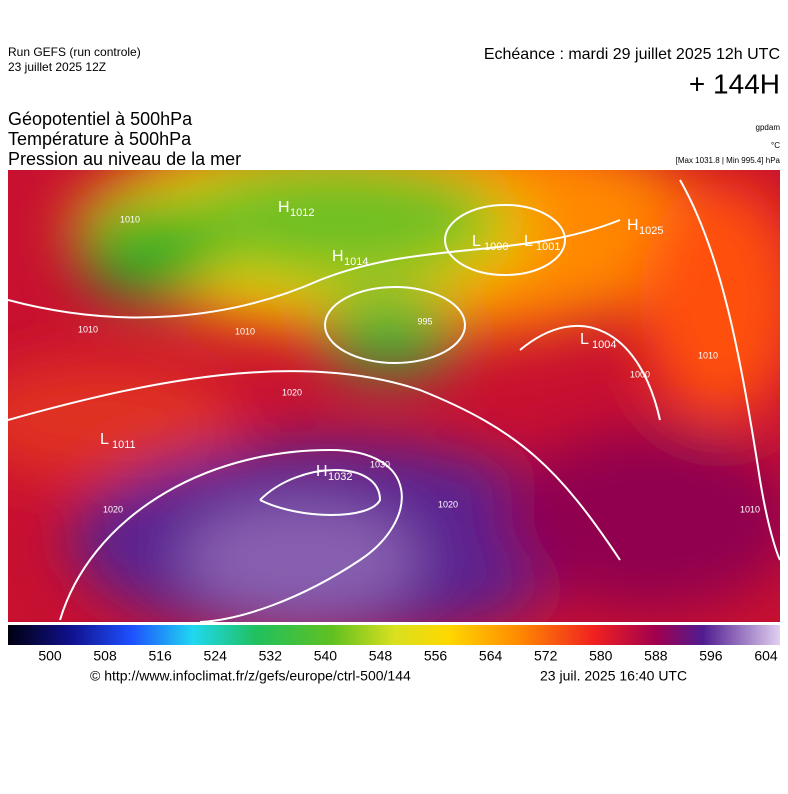 The height and width of the screenshot is (794, 788). Describe the element at coordinates (381, 656) in the screenshot. I see `colorbar-tick-label: 548` at that location.